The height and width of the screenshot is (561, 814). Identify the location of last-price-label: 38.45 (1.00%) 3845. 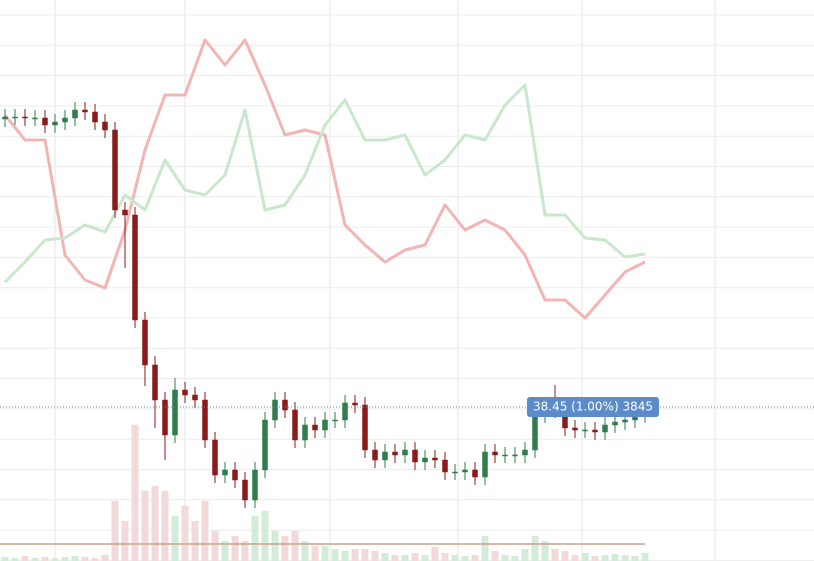
(593, 407).